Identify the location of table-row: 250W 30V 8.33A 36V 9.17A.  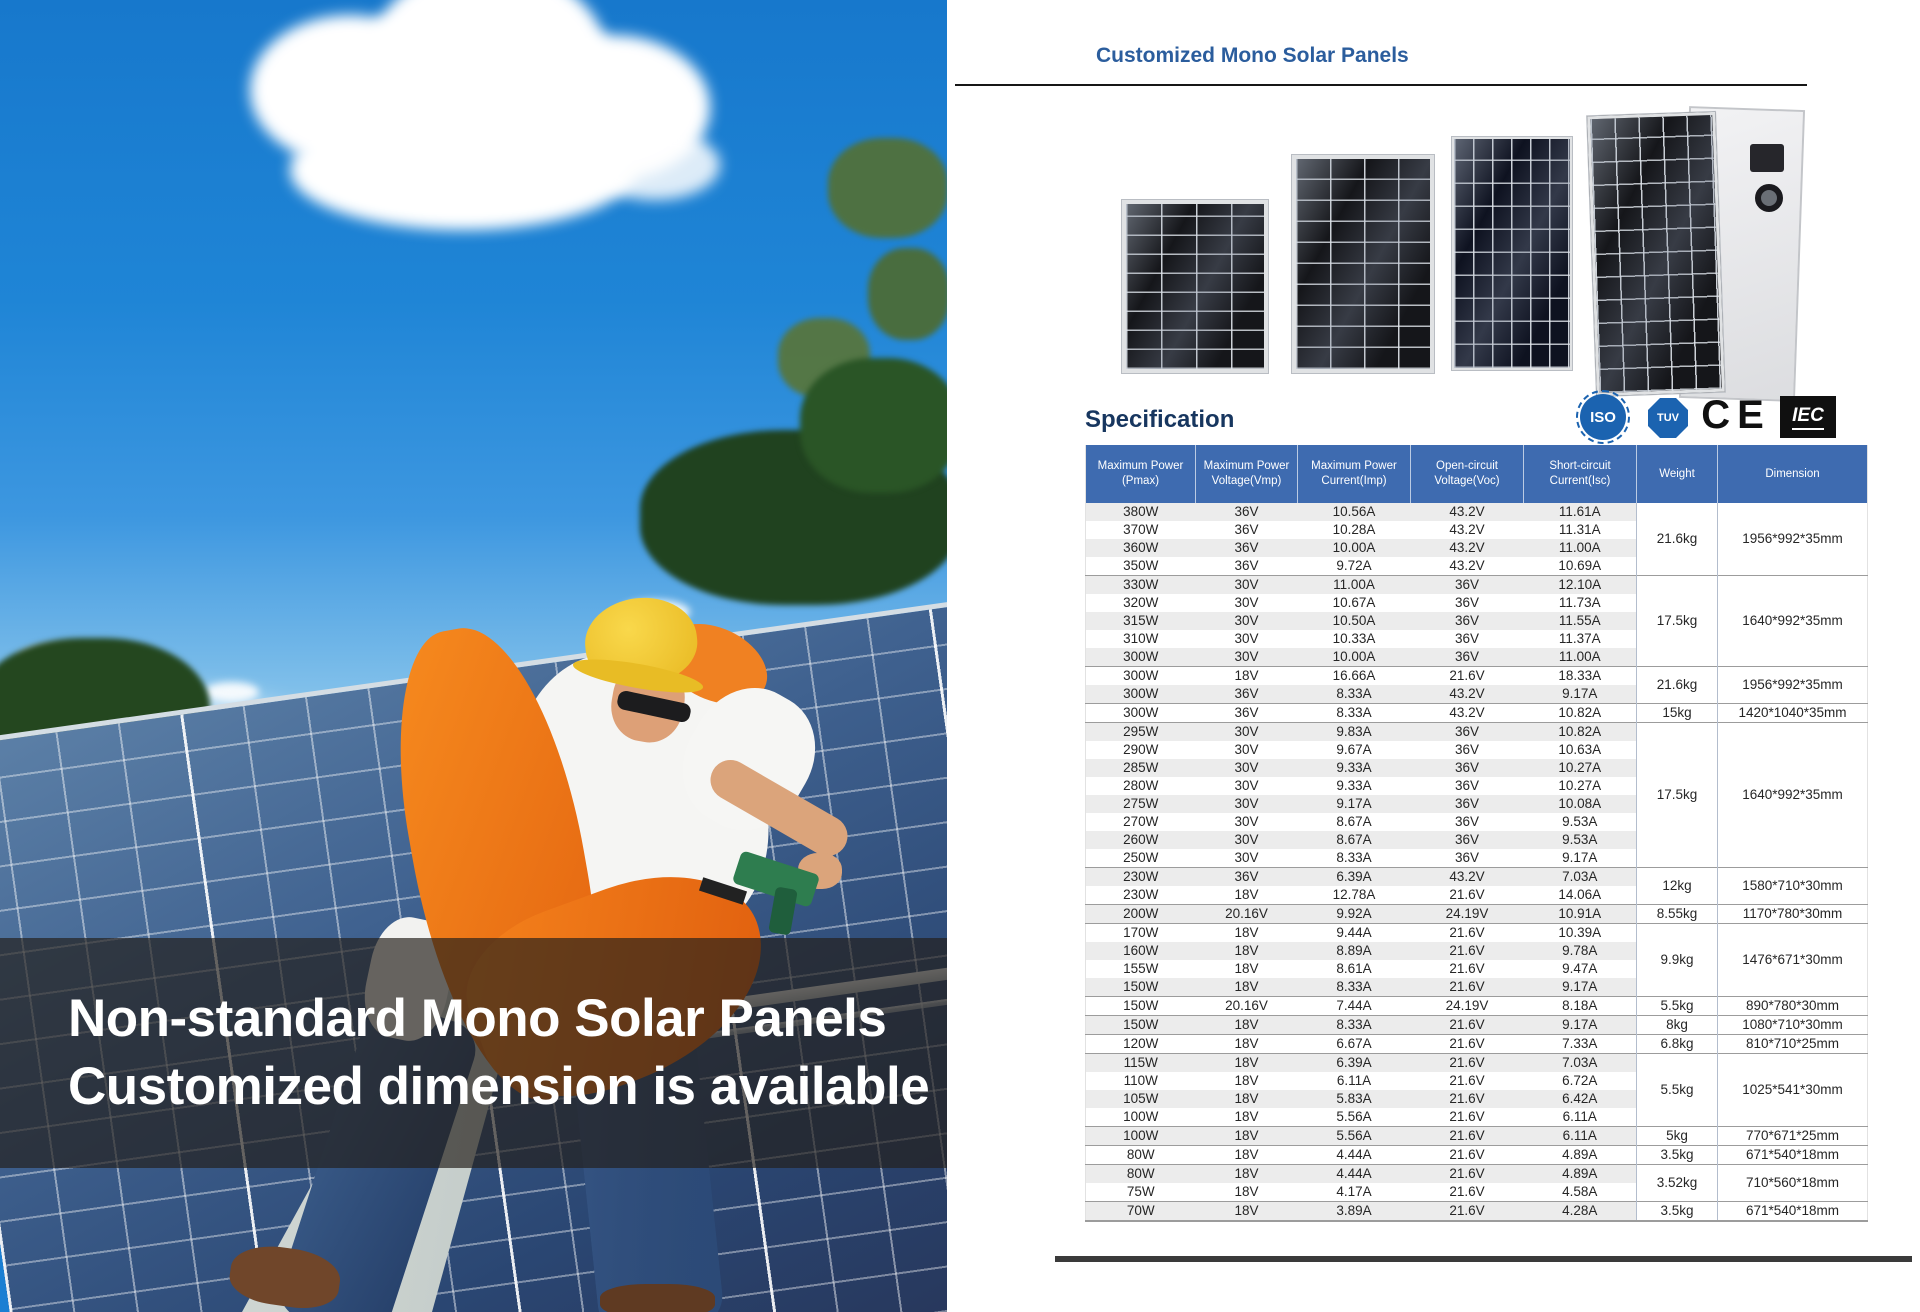
(1477, 858).